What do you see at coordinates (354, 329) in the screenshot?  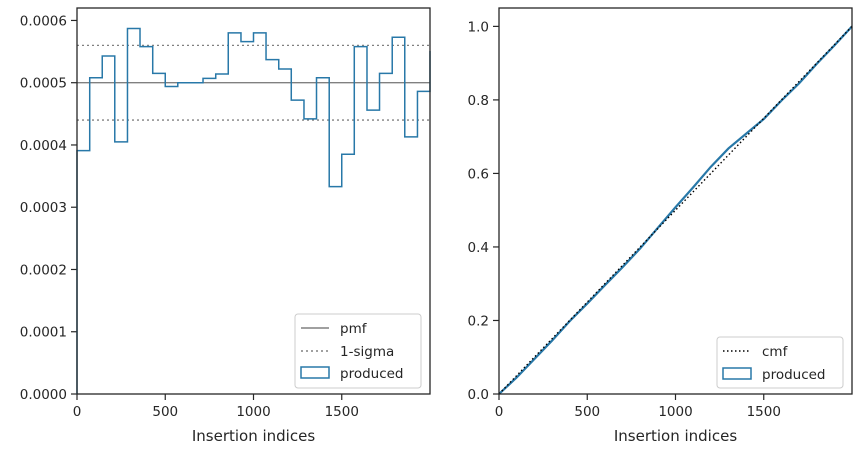 I see `legend-pmf-label: pmf` at bounding box center [354, 329].